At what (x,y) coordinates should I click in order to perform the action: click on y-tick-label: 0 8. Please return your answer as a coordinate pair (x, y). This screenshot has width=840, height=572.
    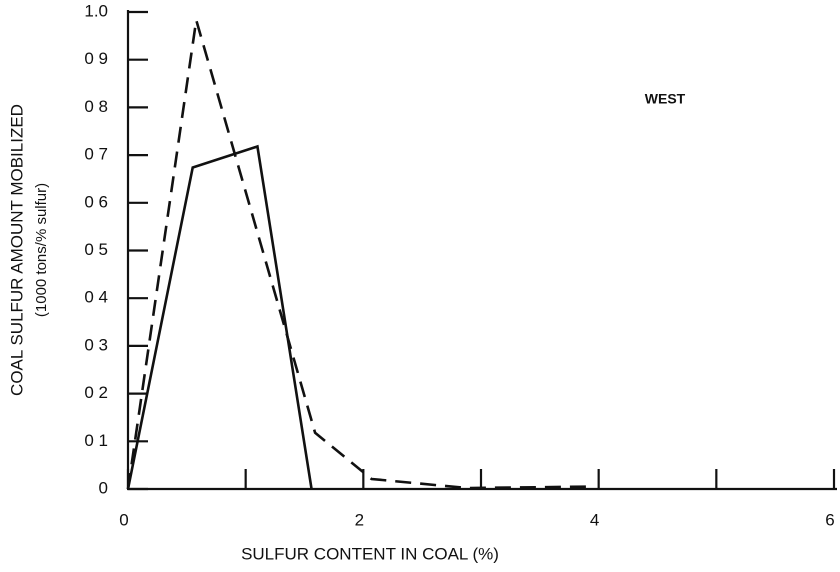
    Looking at the image, I should click on (96, 106).